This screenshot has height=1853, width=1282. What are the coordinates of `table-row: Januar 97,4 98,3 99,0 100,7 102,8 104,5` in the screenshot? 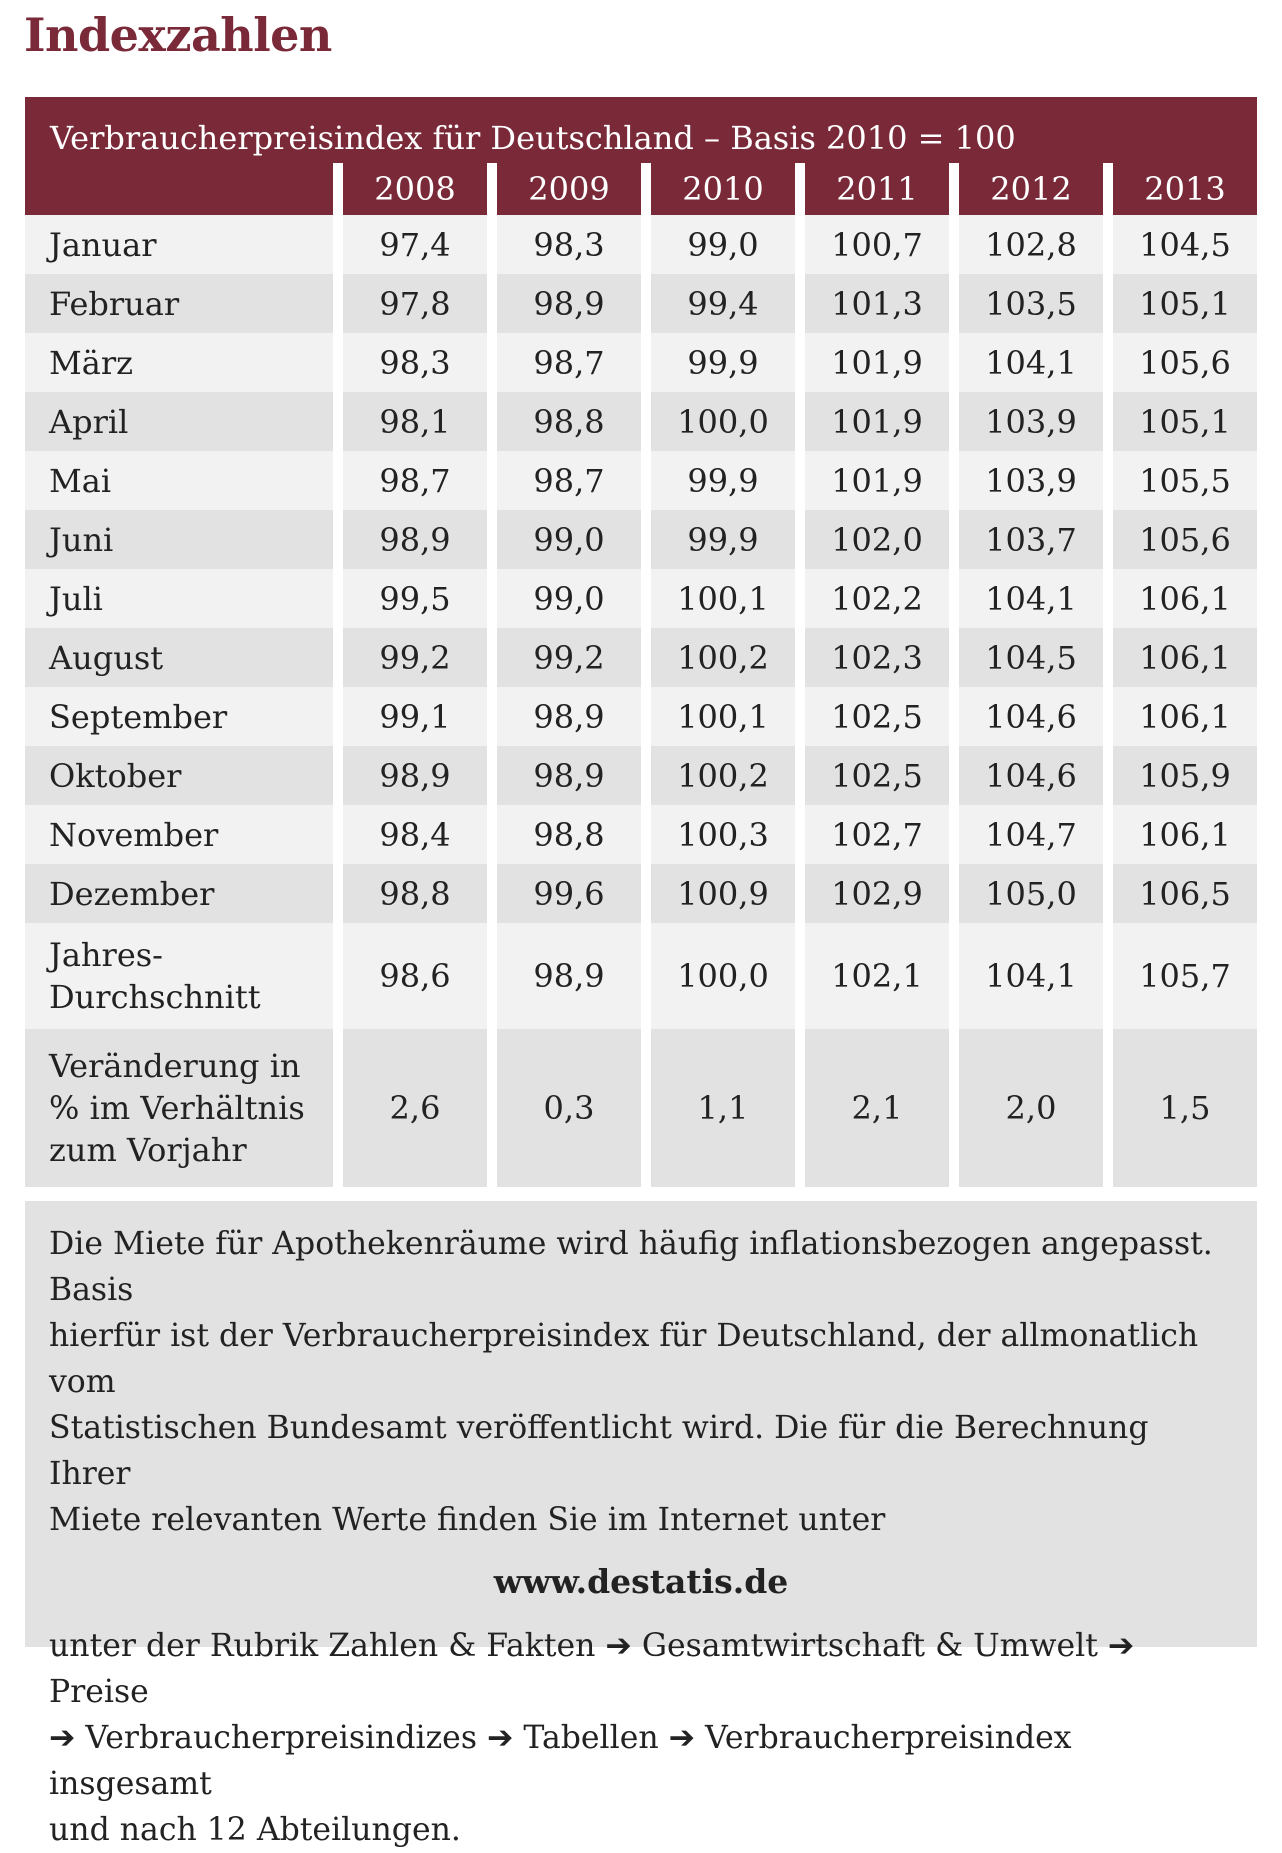 It's located at (641, 244).